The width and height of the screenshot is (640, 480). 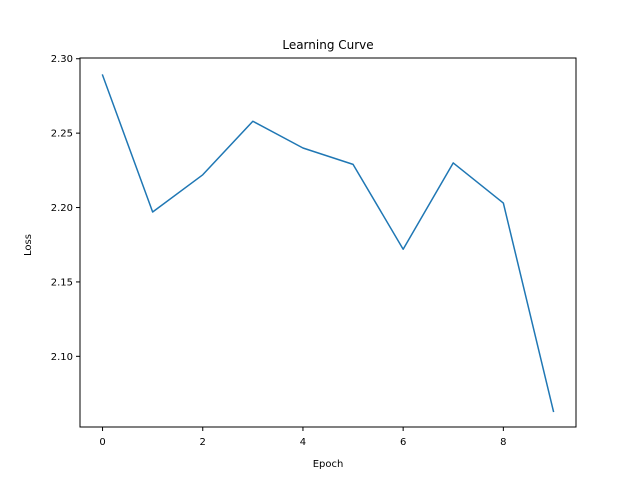 I want to click on x-axis: 0 2 4 6 8, so click(x=303, y=437).